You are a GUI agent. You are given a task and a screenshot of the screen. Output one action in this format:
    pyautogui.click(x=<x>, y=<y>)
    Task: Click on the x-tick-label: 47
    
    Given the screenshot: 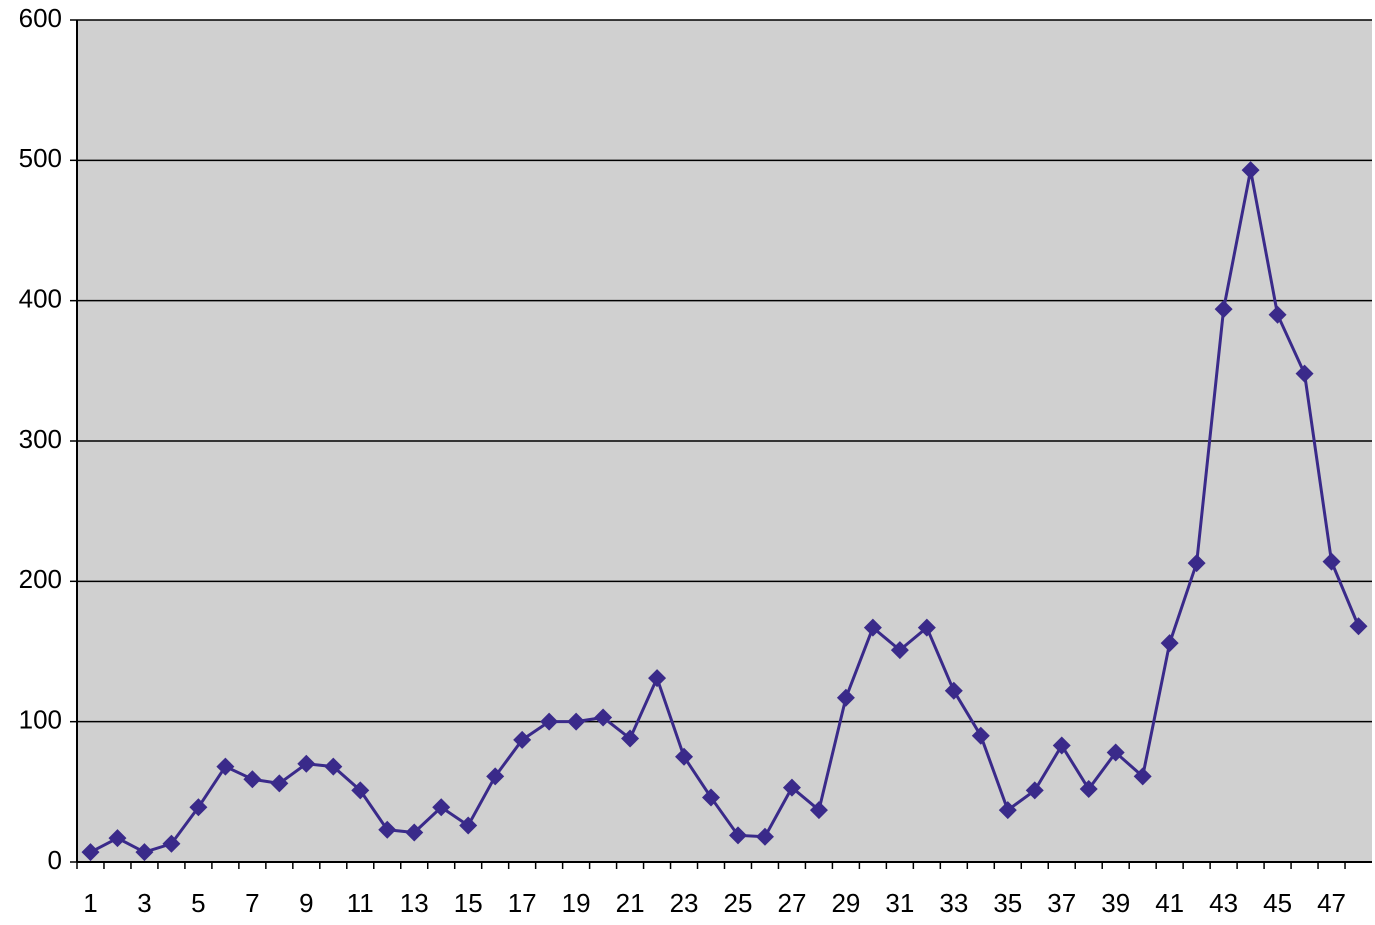 What is the action you would take?
    pyautogui.click(x=1331, y=903)
    